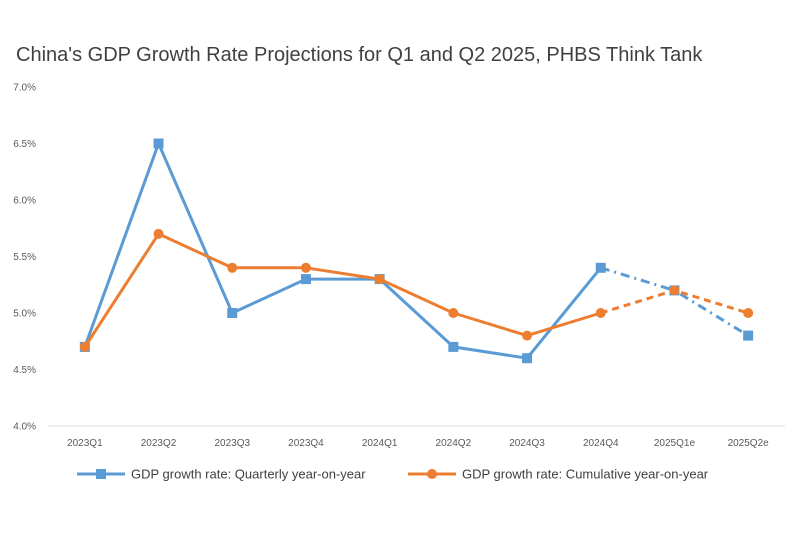 The height and width of the screenshot is (533, 800). I want to click on x-tick-label: 2024Q2, so click(454, 443).